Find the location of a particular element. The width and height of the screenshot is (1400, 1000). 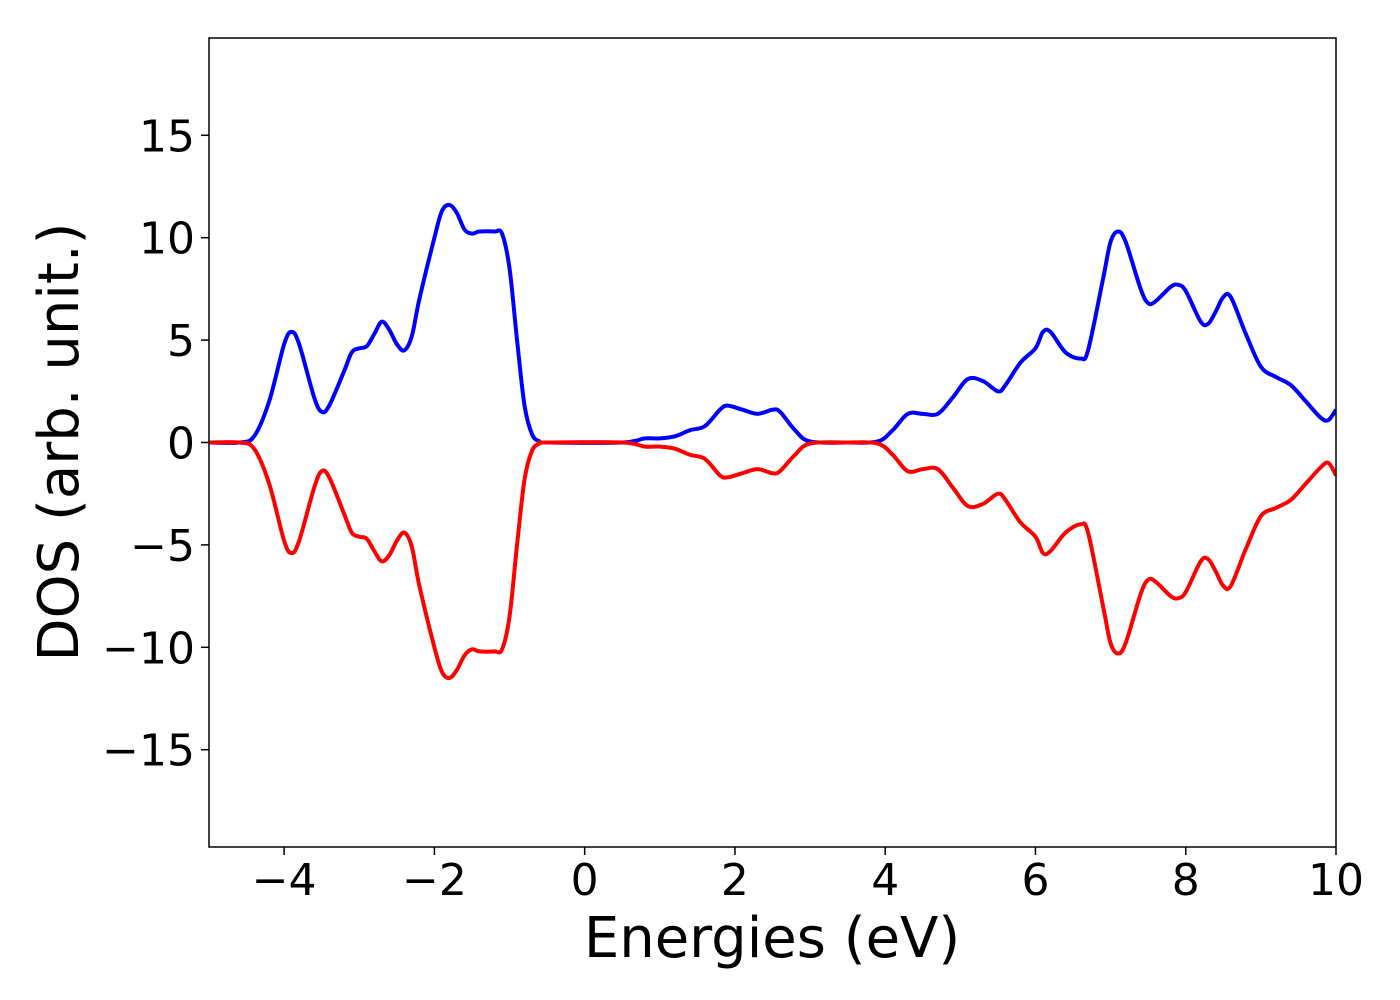

x-tick-label: 8 is located at coordinates (1186, 880).